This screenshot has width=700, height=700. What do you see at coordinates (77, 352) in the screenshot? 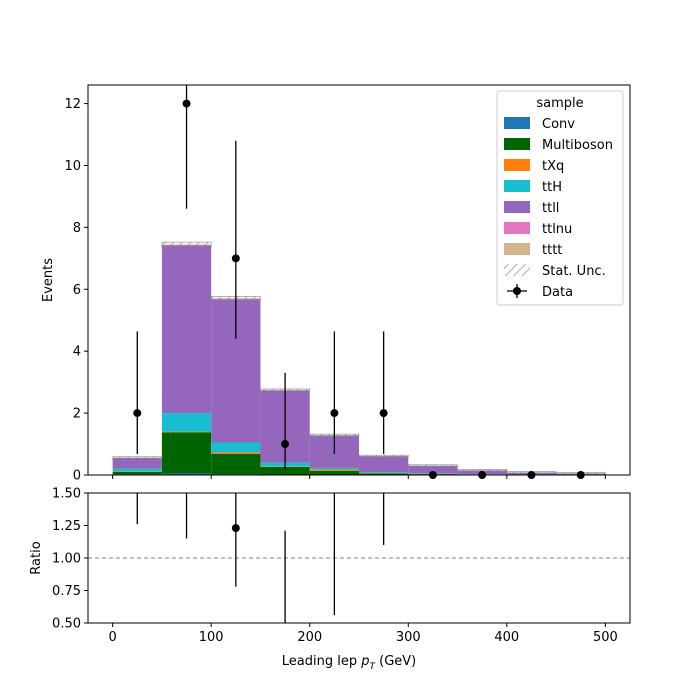
I see `main-y-tick-label: 4` at bounding box center [77, 352].